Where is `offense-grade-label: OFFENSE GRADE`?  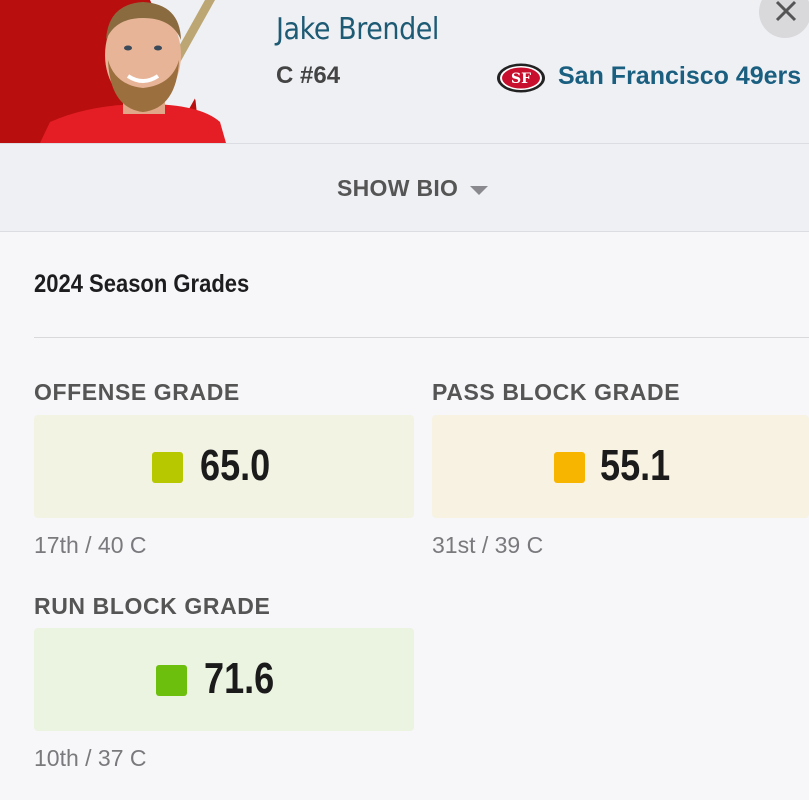 offense-grade-label: OFFENSE GRADE is located at coordinates (137, 392).